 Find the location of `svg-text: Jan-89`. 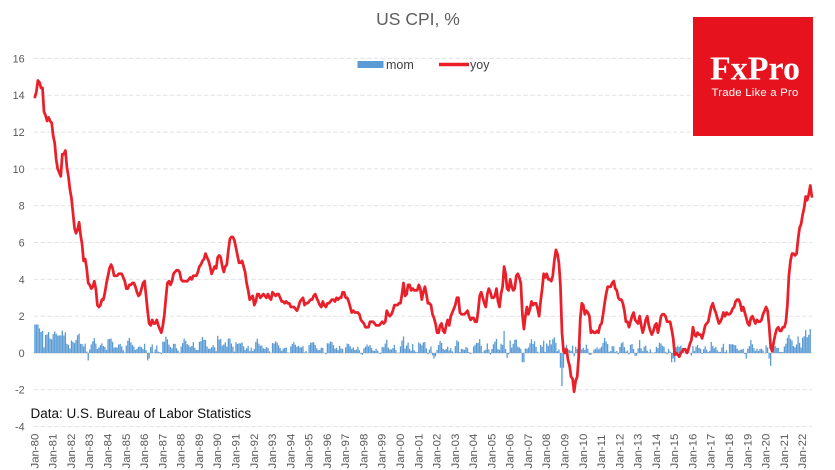

svg-text: Jan-89 is located at coordinates (200, 451).